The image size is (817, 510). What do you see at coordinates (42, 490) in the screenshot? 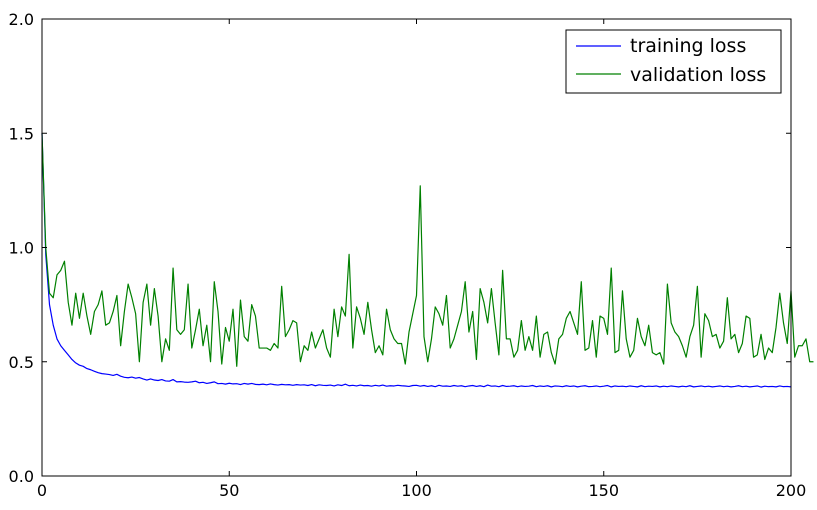
I see `x-tick-label: 0` at bounding box center [42, 490].